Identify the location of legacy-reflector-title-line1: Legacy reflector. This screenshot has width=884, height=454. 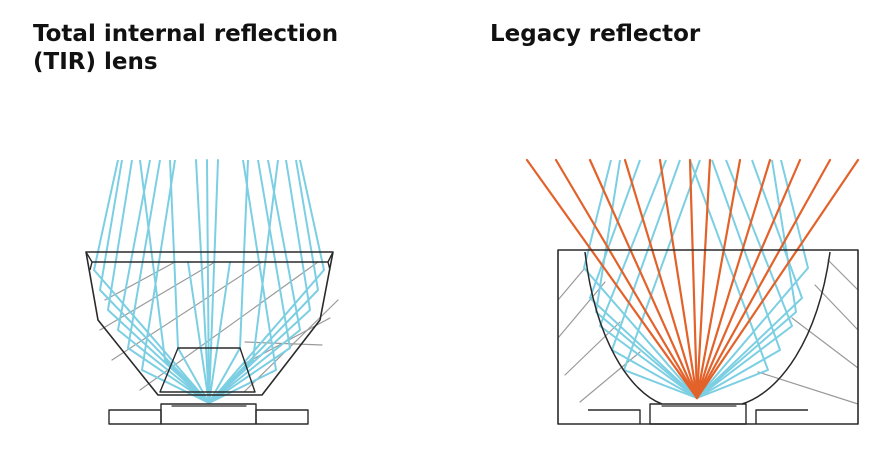
(595, 34).